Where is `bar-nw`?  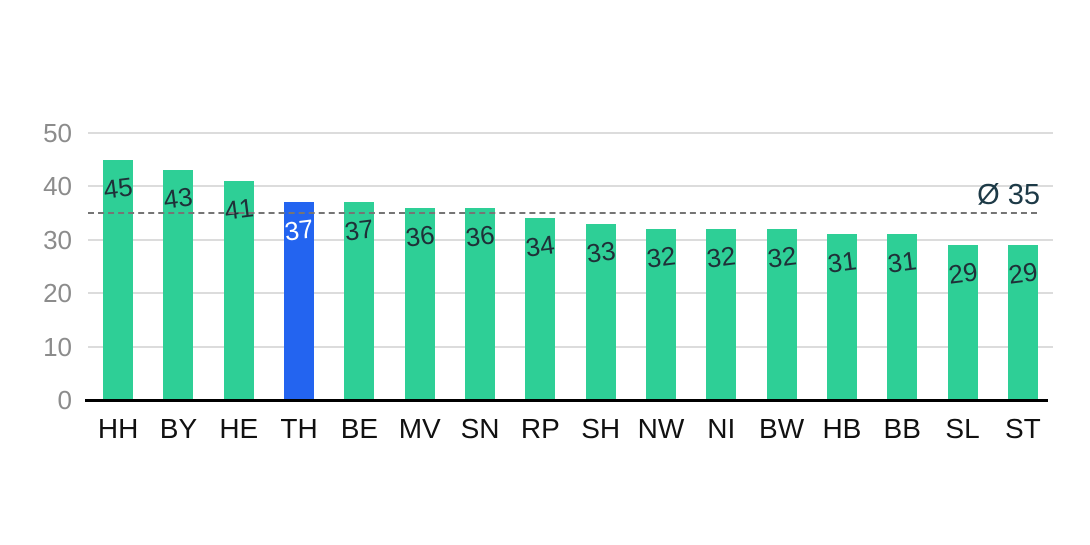
bar-nw is located at coordinates (660, 314).